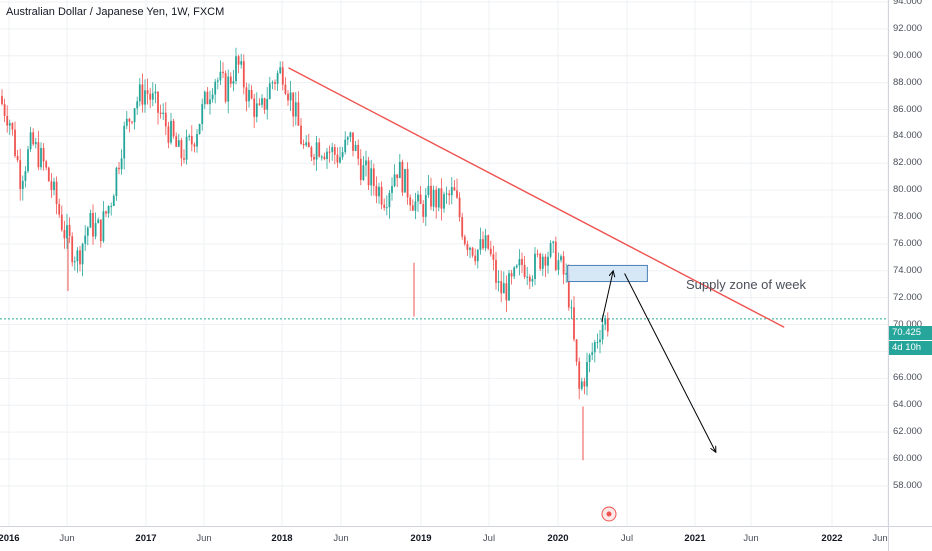  What do you see at coordinates (558, 538) in the screenshot?
I see `time-tick-label: 2020` at bounding box center [558, 538].